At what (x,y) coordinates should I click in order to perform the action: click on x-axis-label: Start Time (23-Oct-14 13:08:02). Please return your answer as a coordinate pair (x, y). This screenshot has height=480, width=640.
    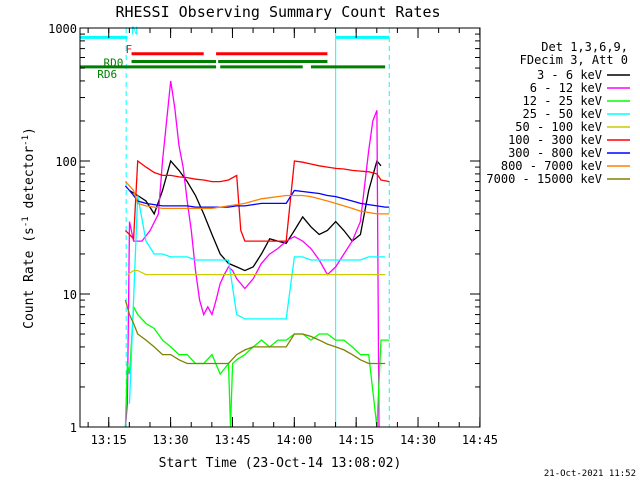
    Looking at the image, I should click on (280, 463).